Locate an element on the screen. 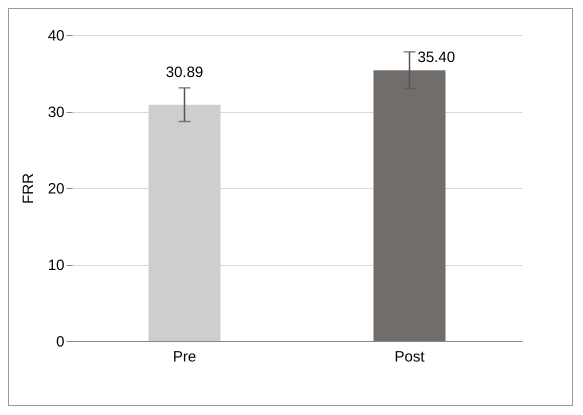 This screenshot has width=583, height=415. y-axis-title: FRR is located at coordinates (28, 188).